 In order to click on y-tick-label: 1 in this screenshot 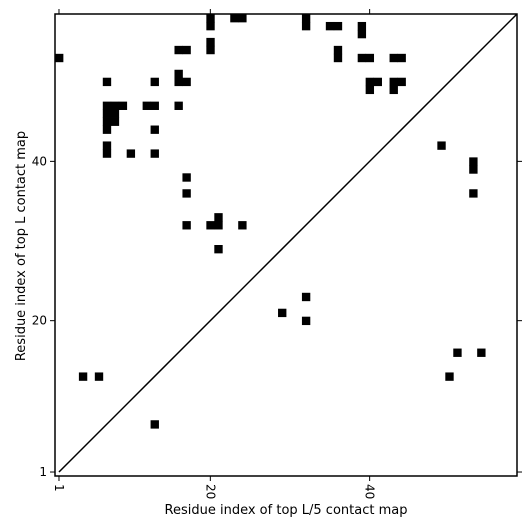, I will do `click(43, 472)`.